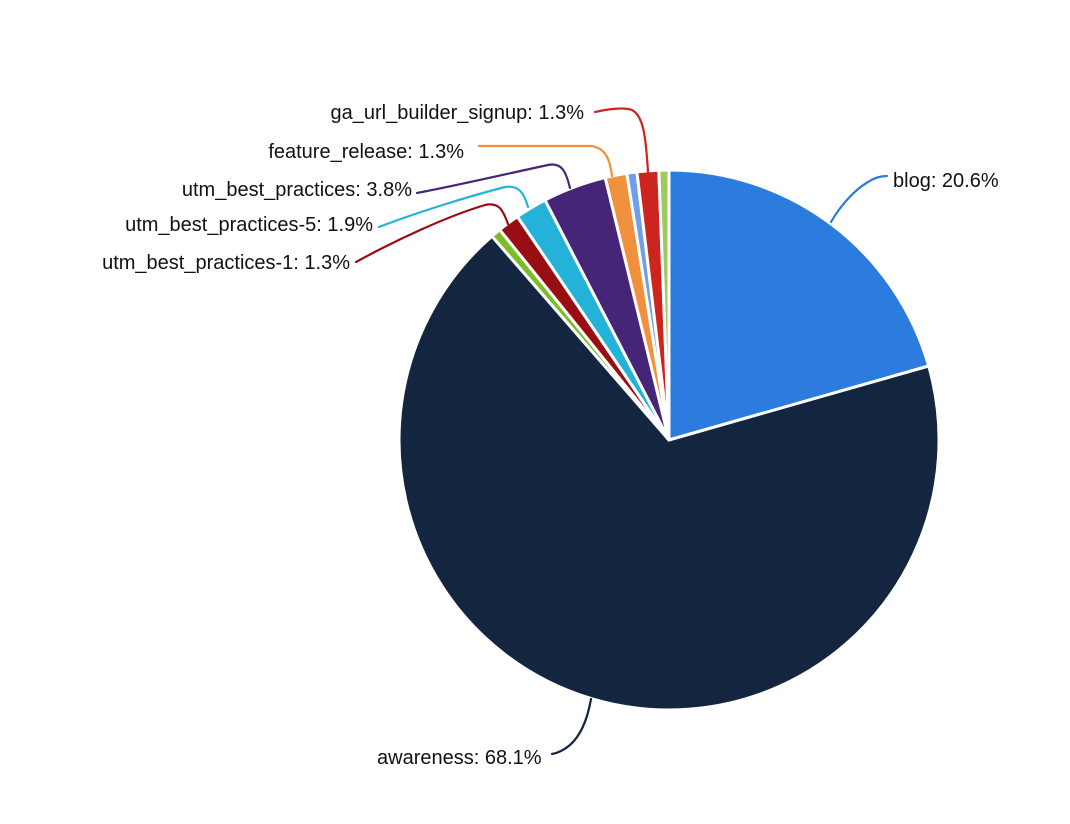 The width and height of the screenshot is (1070, 824). I want to click on slice-label-feature_release: feature_release: 1.3%, so click(366, 152).